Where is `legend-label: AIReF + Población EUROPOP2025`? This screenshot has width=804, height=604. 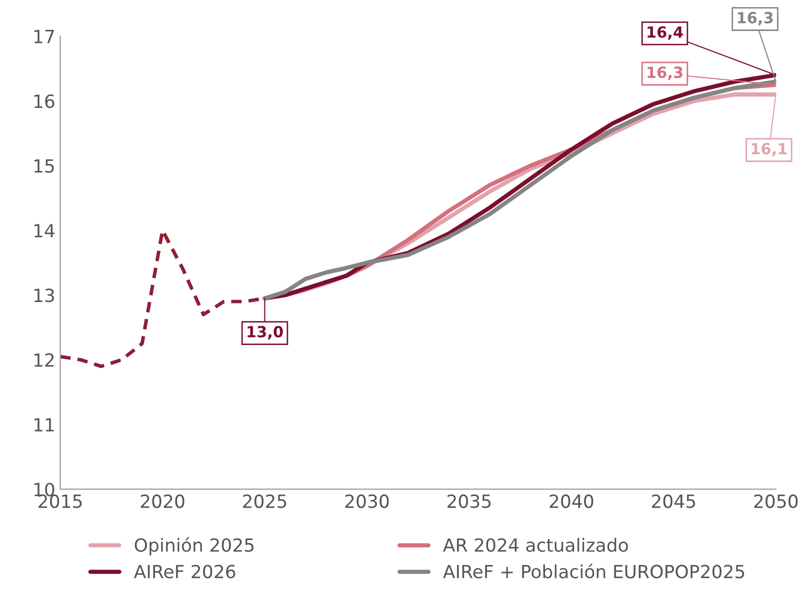 legend-label: AIReF + Población EUROPOP2025 is located at coordinates (593, 571).